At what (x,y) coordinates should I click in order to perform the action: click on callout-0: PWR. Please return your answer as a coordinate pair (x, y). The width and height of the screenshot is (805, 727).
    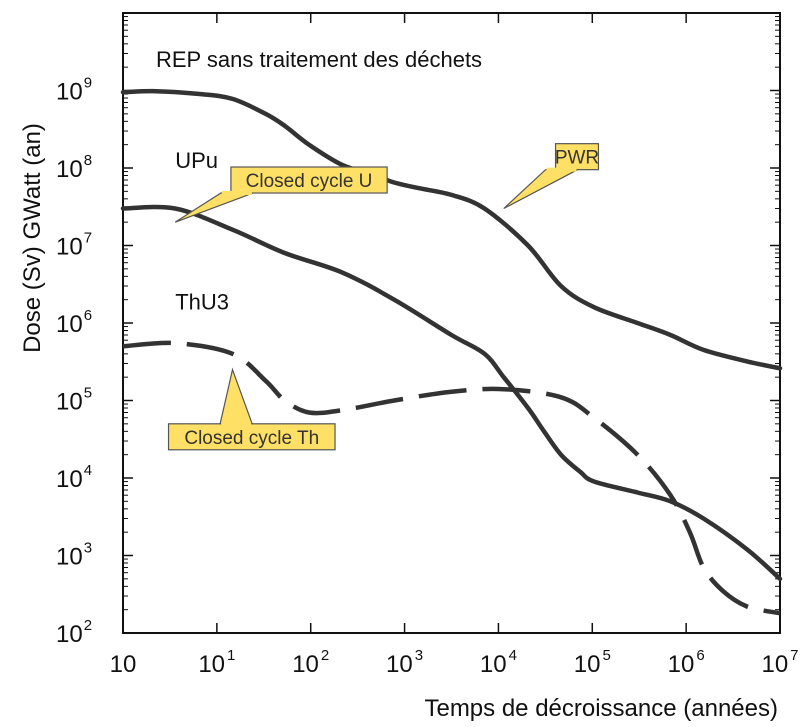
    Looking at the image, I should click on (551, 176).